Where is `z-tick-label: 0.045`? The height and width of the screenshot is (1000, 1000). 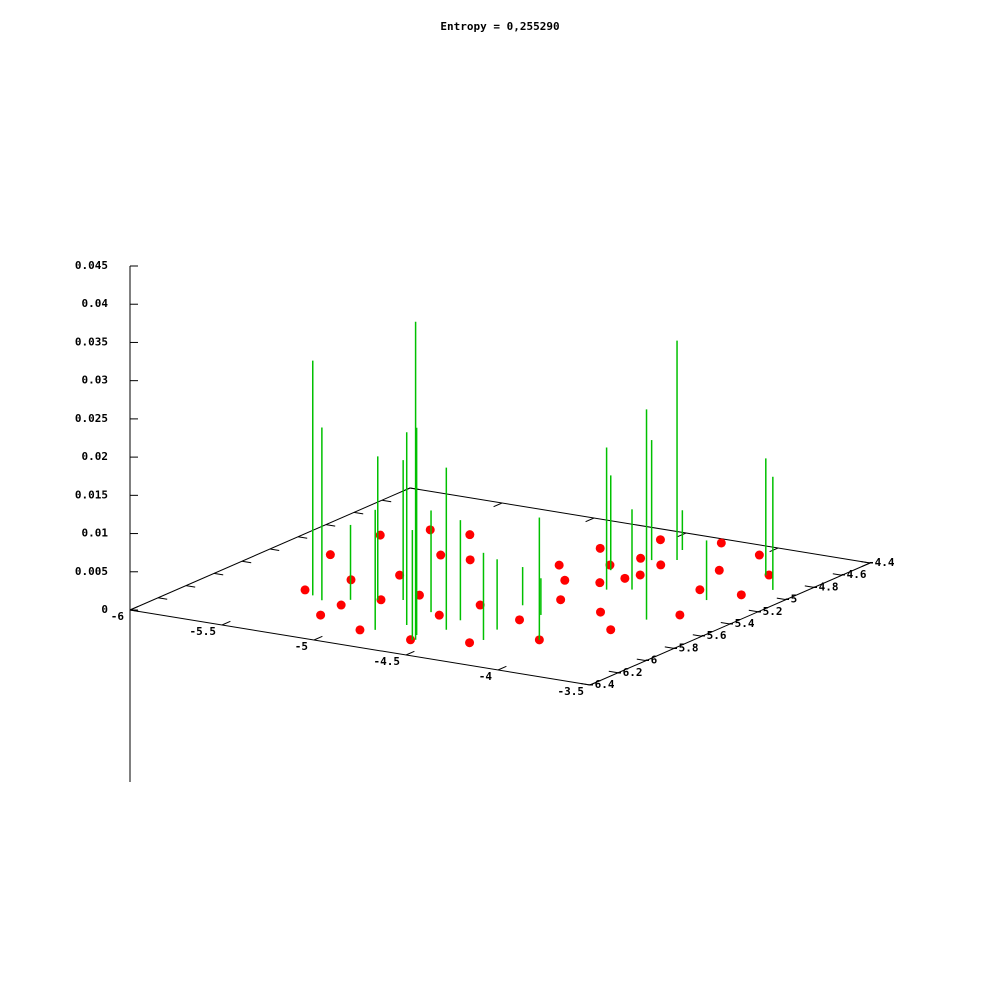
z-tick-label: 0.045 is located at coordinates (91, 265).